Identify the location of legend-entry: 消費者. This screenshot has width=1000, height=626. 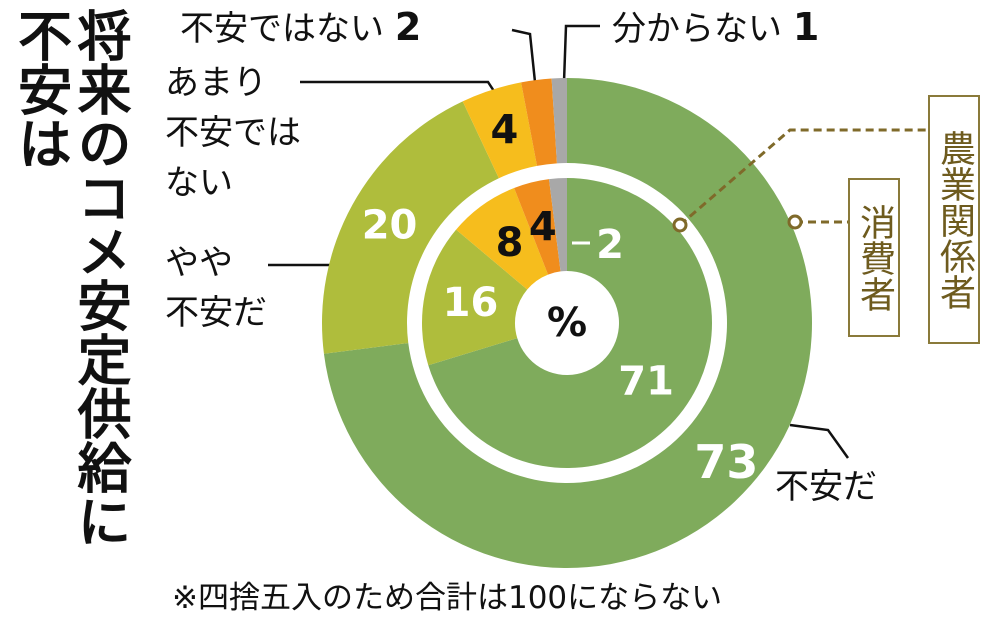
(874, 257).